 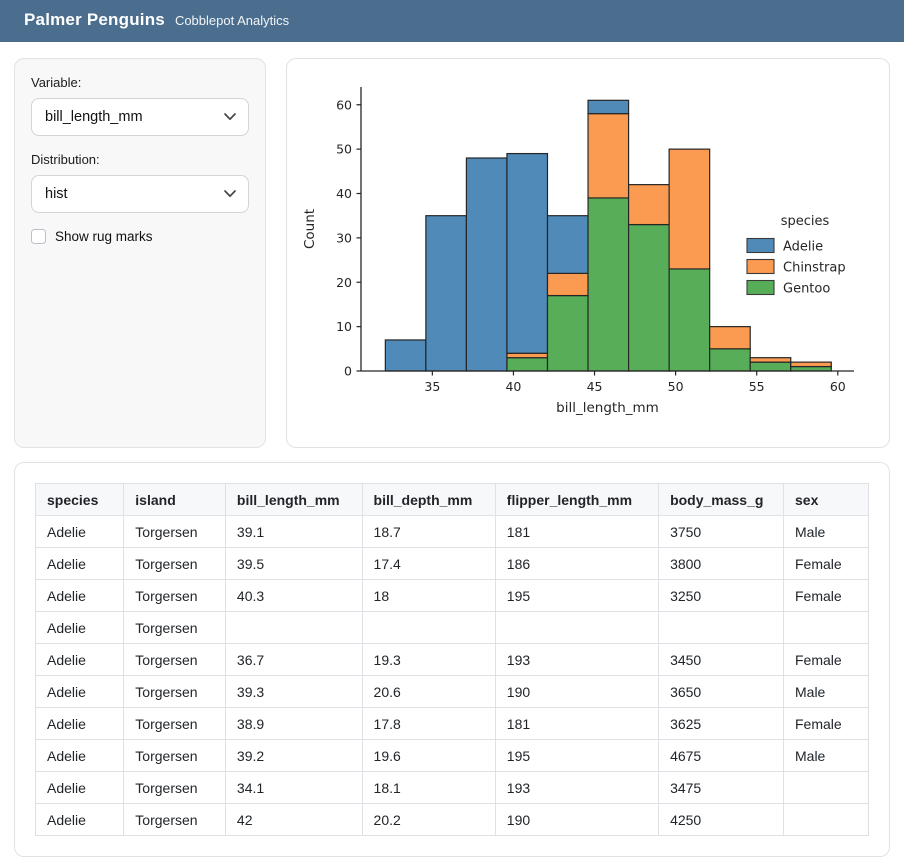 What do you see at coordinates (293, 819) in the screenshot?
I see `table-cell: 42` at bounding box center [293, 819].